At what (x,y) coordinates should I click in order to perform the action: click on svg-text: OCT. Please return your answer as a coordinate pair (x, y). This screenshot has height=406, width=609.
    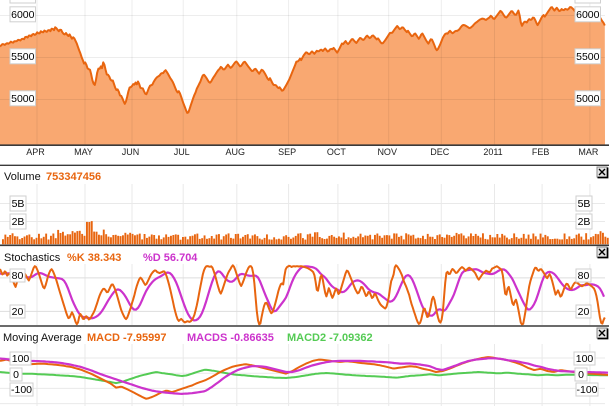
    Looking at the image, I should click on (337, 152).